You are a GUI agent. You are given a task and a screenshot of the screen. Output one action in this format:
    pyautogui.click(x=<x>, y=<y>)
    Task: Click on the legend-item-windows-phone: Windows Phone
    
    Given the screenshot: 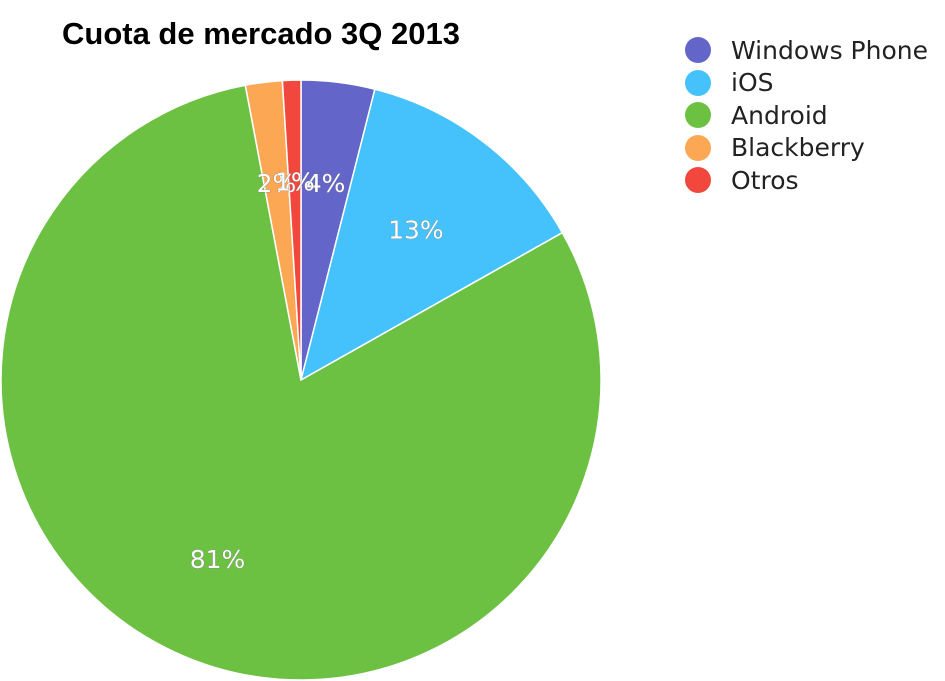 What is the action you would take?
    pyautogui.click(x=806, y=50)
    